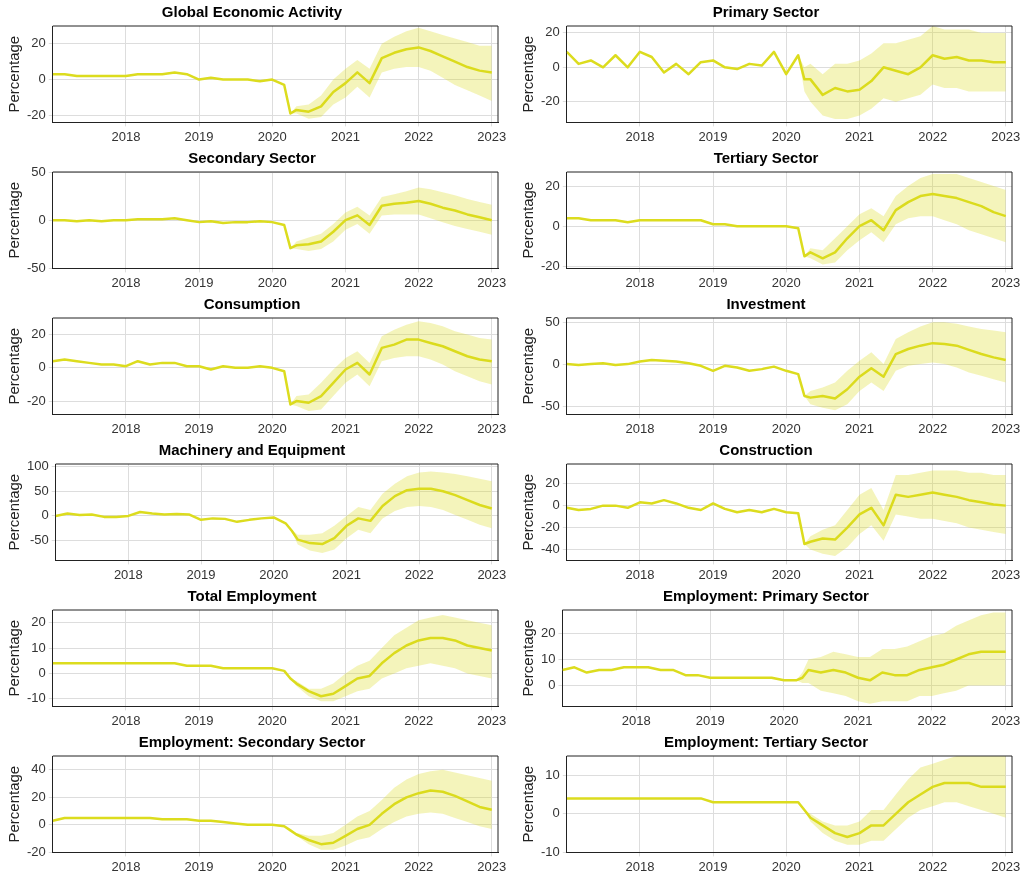 The width and height of the screenshot is (1027, 892). Describe the element at coordinates (252, 596) in the screenshot. I see `chart-title: Total Employment` at that location.